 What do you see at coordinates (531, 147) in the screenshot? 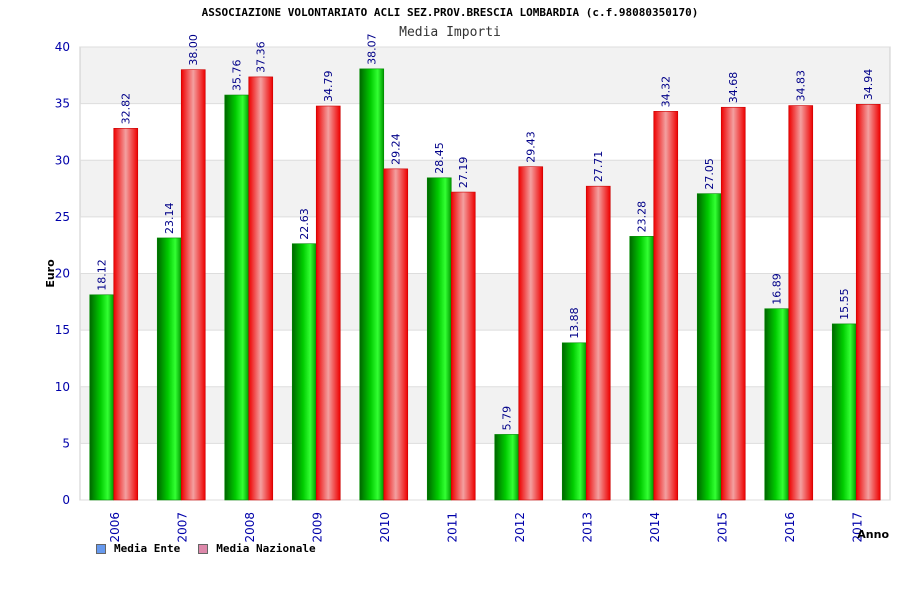
I see `bar-value-label: 29.43` at bounding box center [531, 147].